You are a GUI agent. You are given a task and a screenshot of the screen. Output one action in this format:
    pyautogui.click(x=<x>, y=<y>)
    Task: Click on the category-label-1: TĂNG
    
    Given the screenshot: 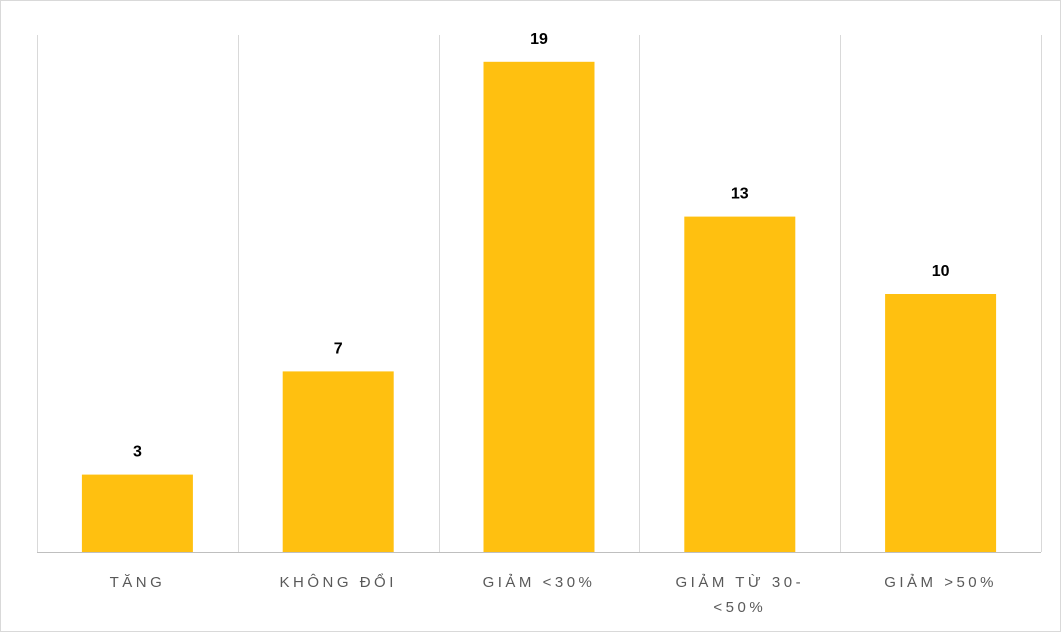 What is the action you would take?
    pyautogui.click(x=138, y=582)
    